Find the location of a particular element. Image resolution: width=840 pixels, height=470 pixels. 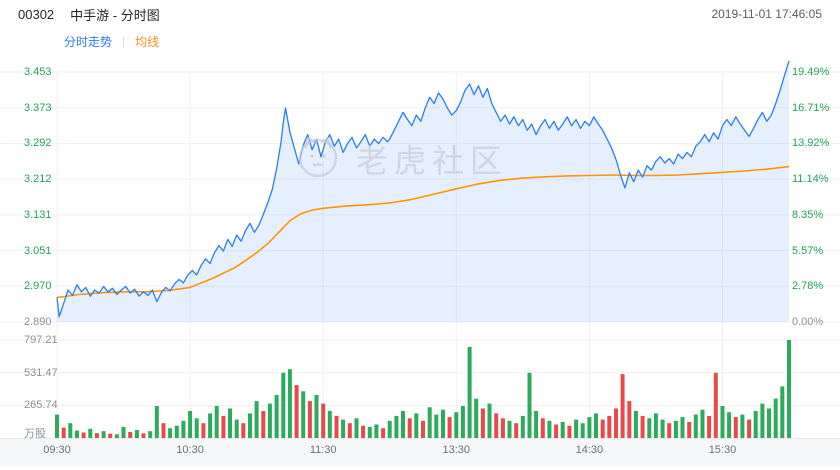

chart-tabs: 分时走势 | 均线 is located at coordinates (420, 41).